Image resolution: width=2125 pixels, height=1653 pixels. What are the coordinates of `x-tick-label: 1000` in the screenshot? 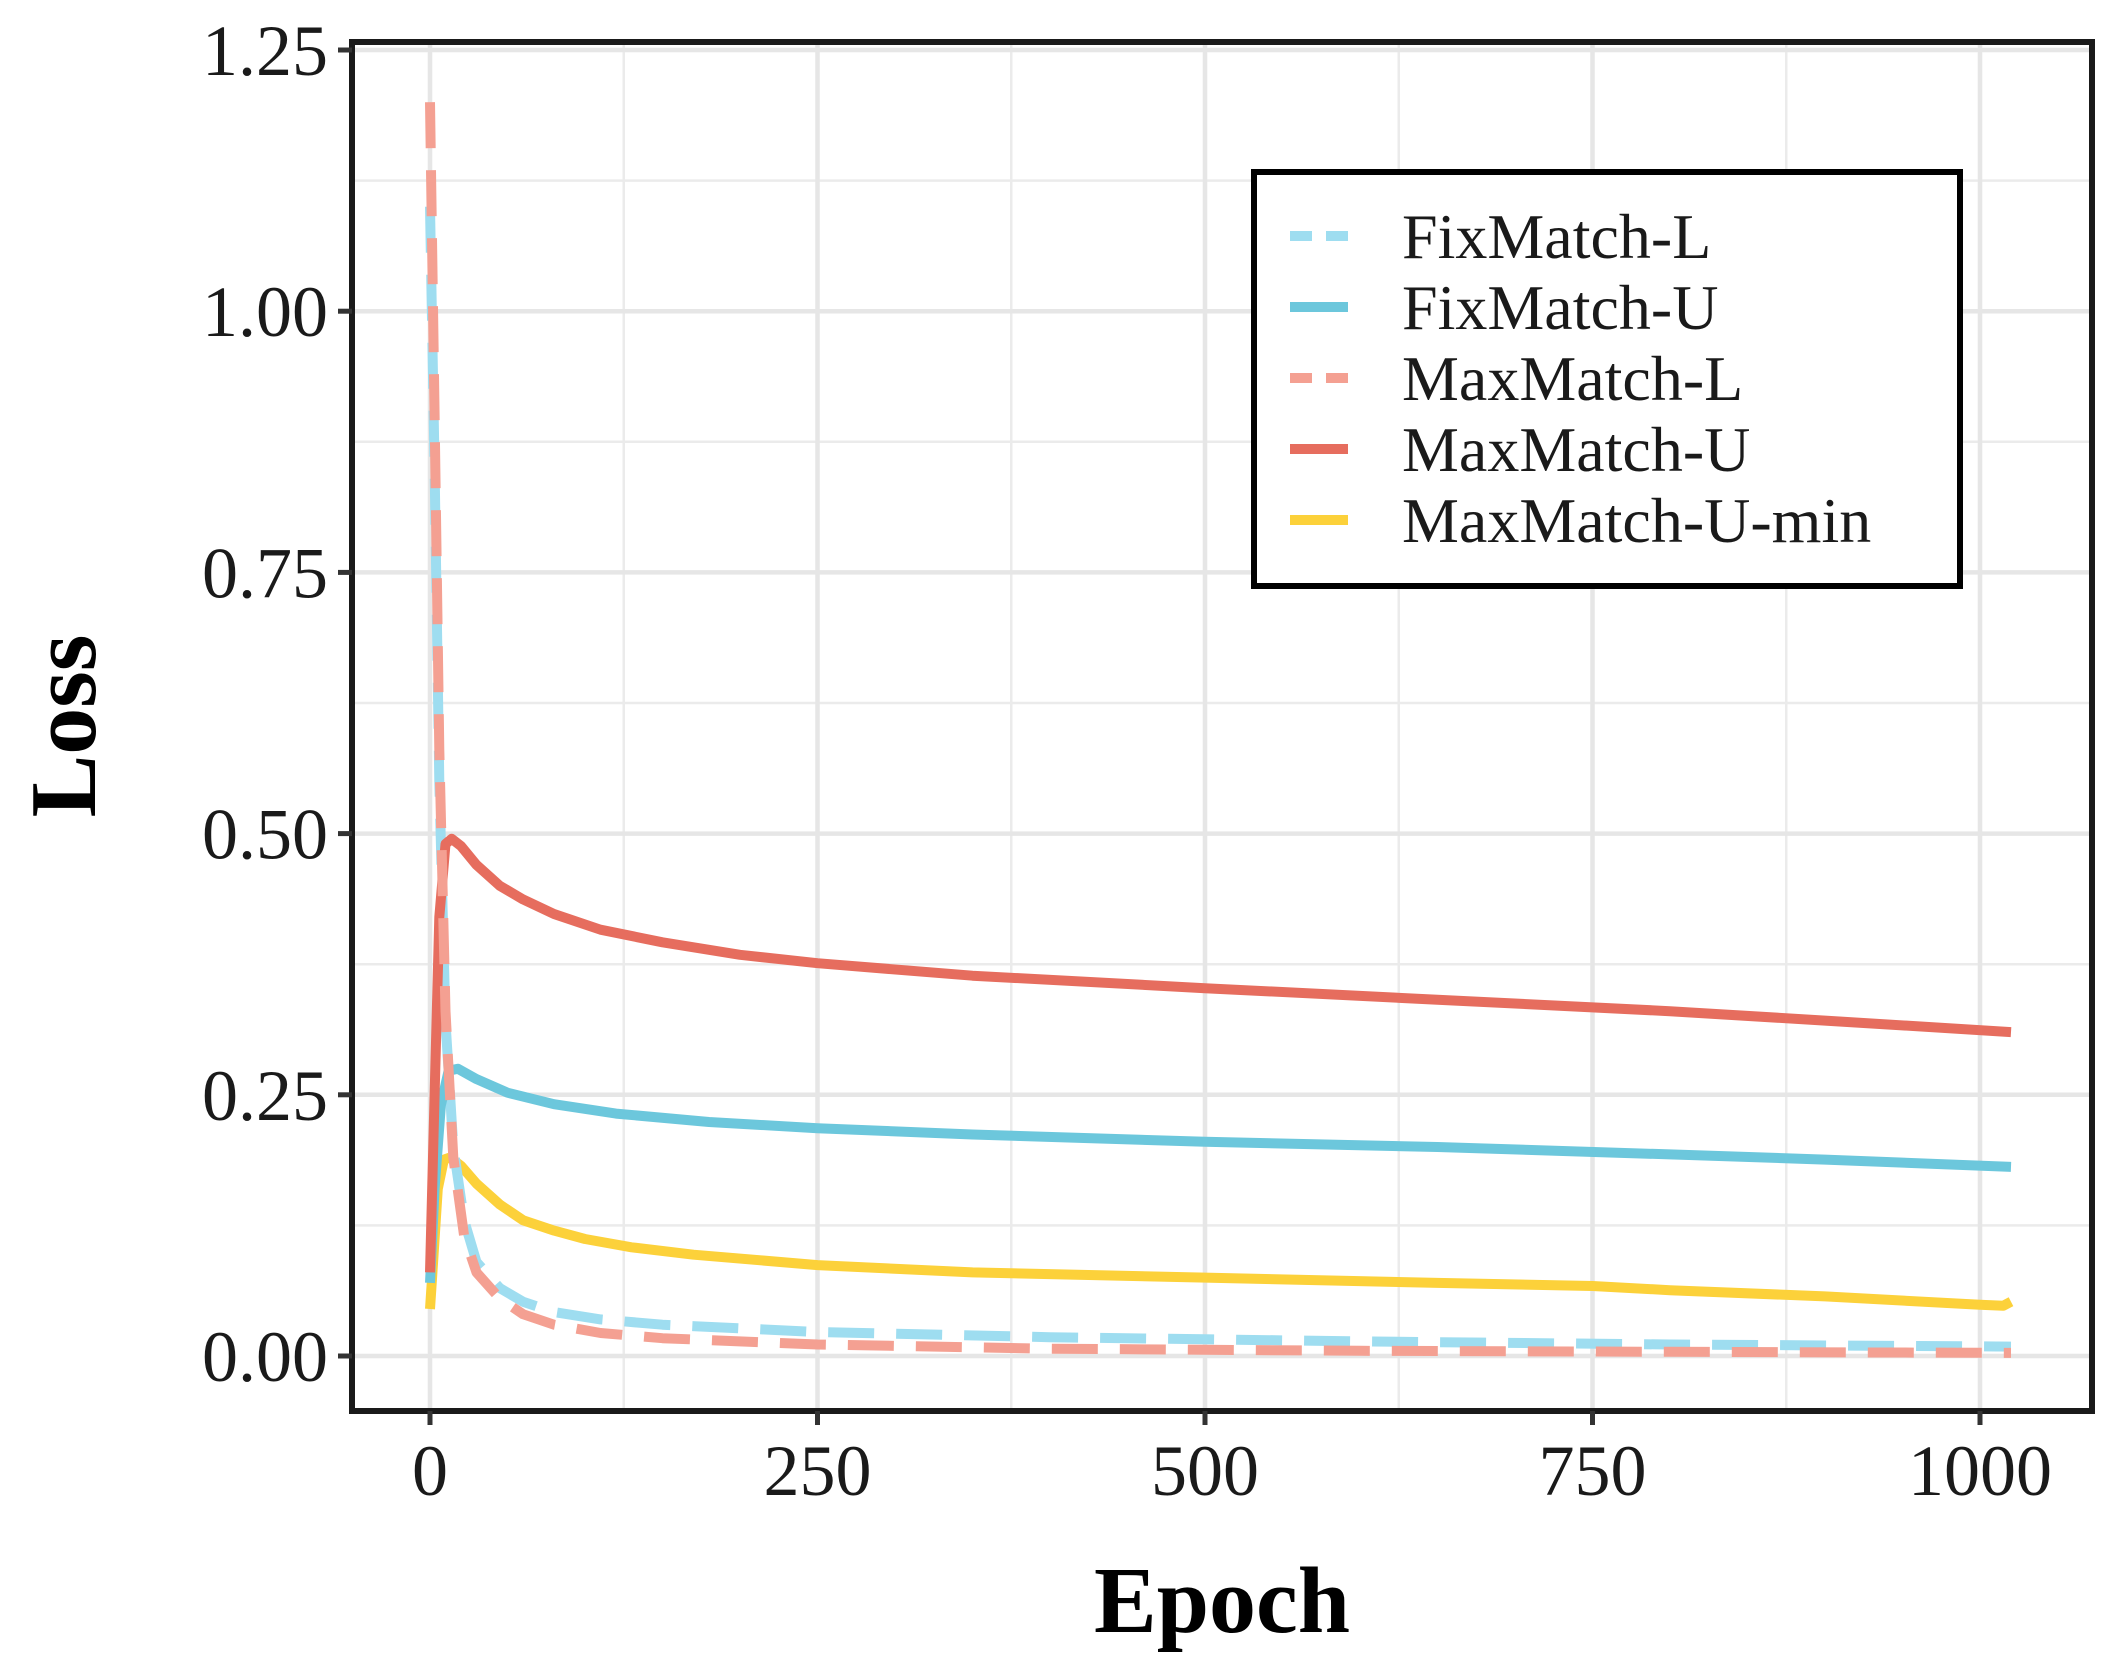 It's located at (1980, 1471).